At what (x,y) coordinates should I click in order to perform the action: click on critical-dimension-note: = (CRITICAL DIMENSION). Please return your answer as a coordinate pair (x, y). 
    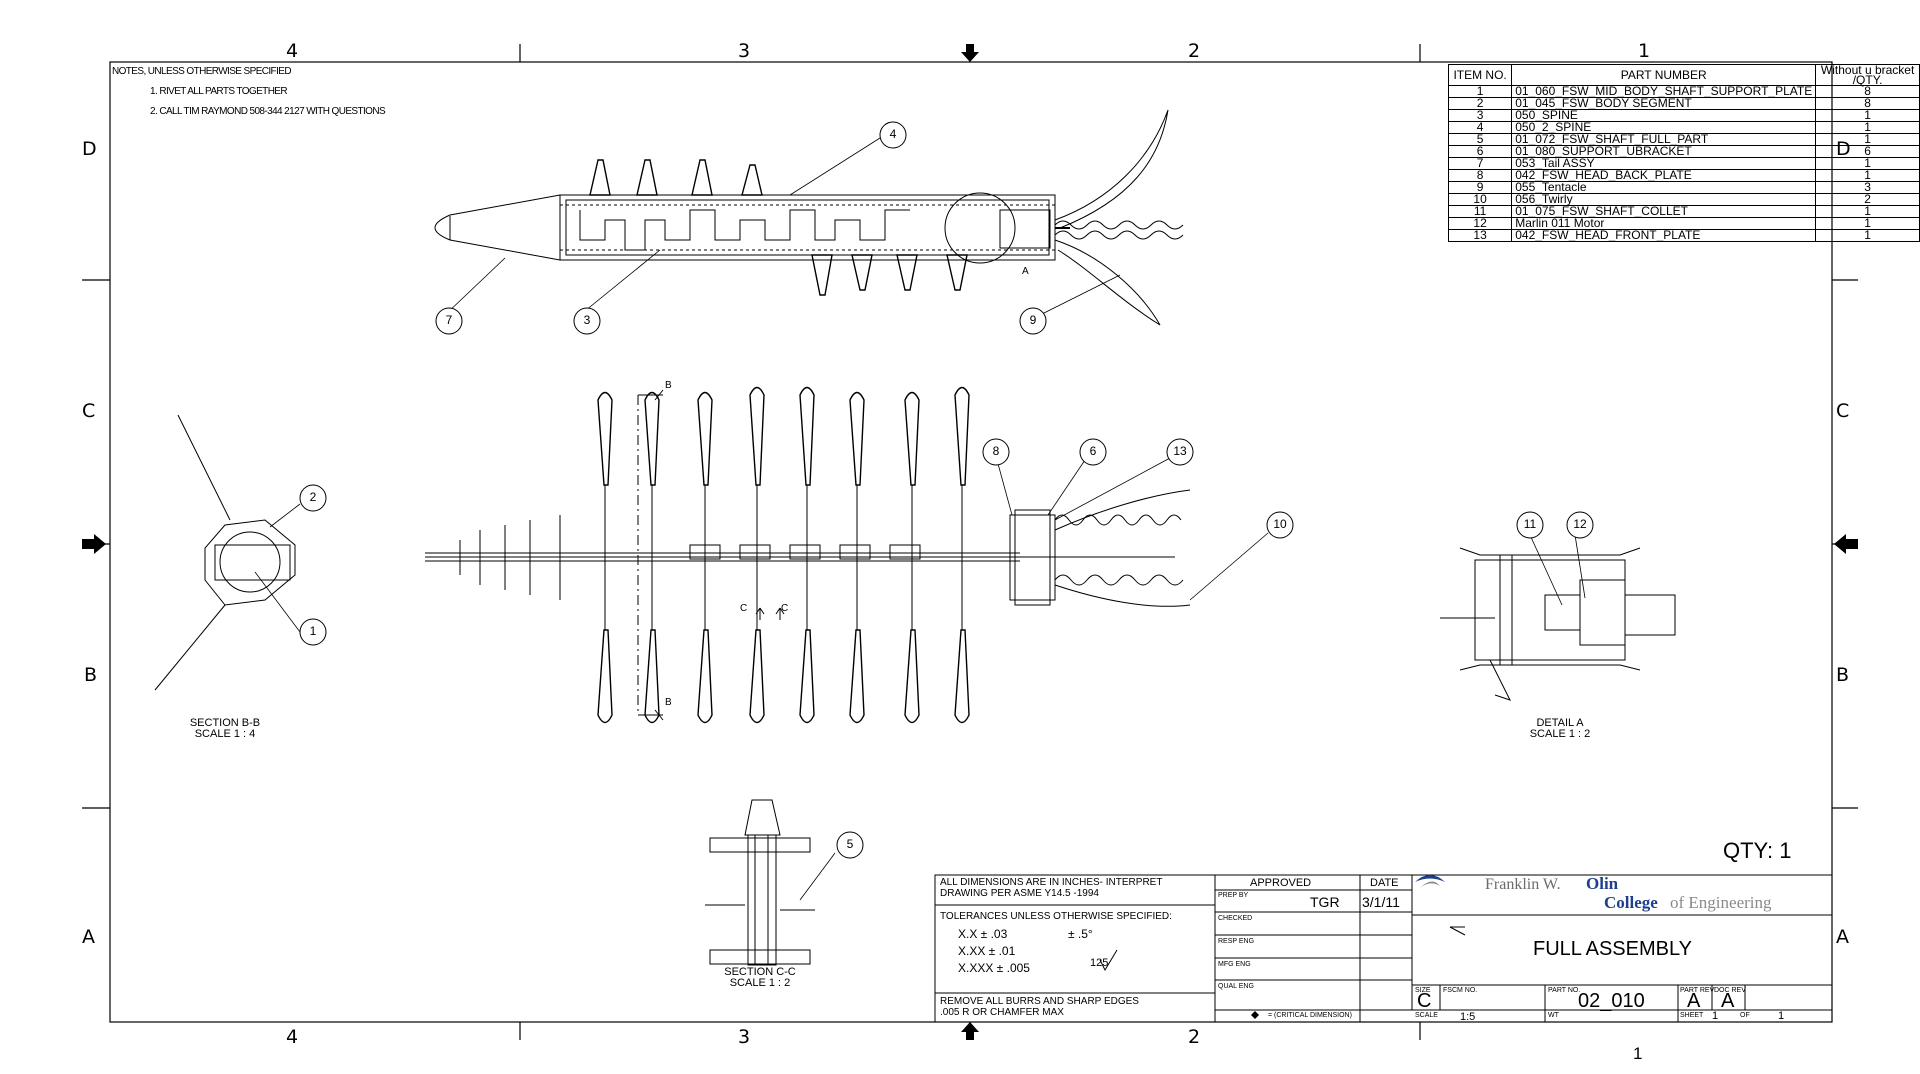
    Looking at the image, I should click on (1310, 1015).